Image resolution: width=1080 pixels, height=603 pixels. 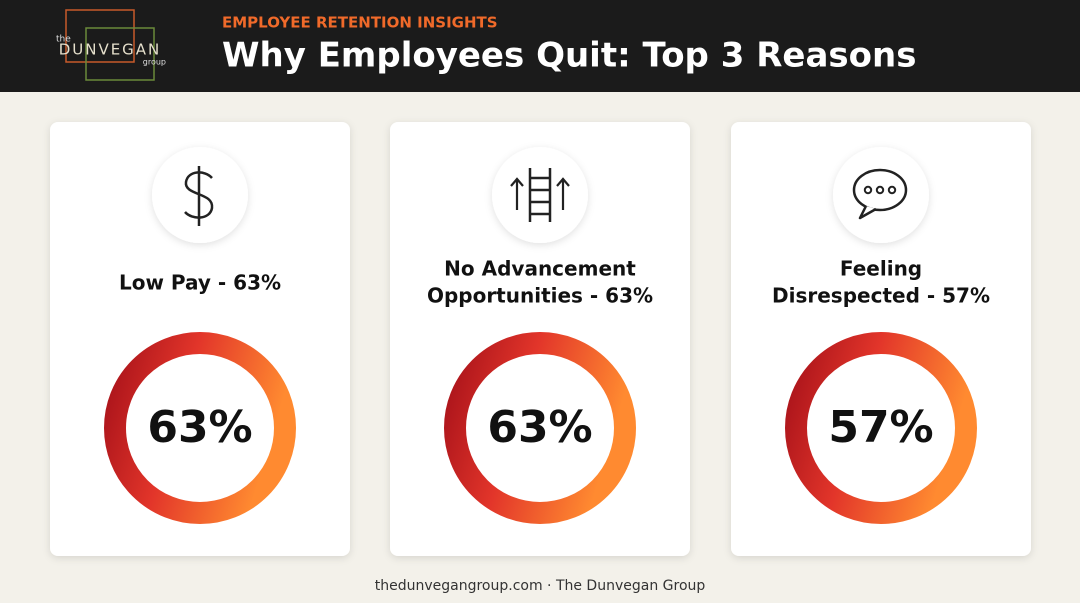 I want to click on logo-bottom: group, so click(x=154, y=62).